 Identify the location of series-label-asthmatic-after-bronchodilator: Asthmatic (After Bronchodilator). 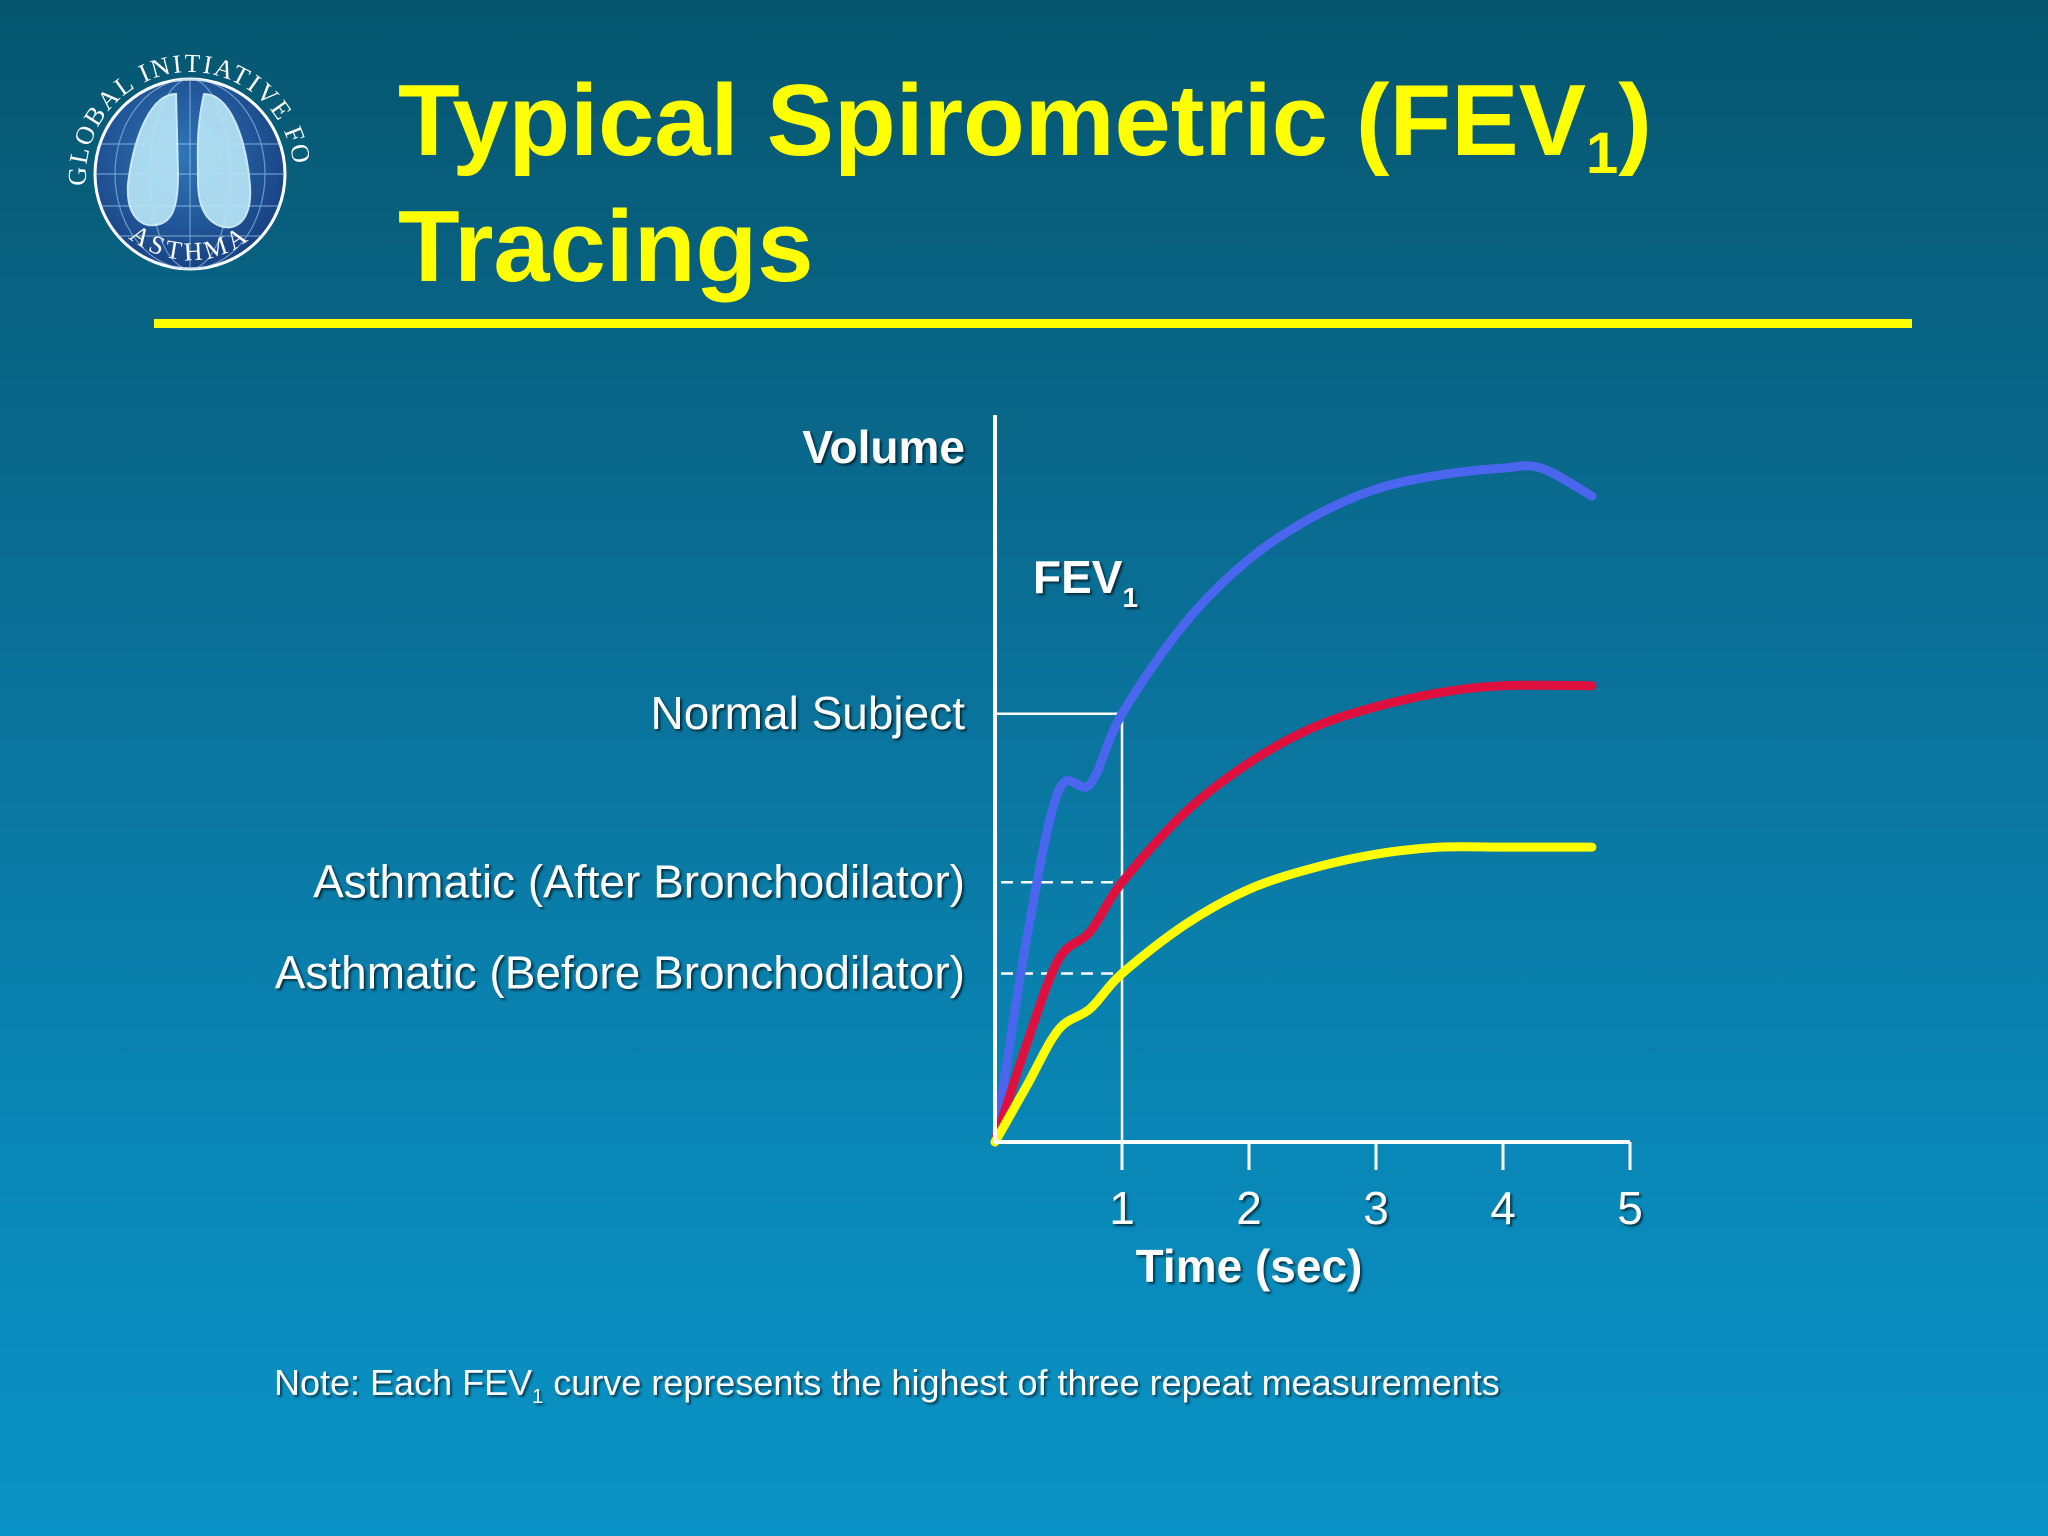
(639, 881).